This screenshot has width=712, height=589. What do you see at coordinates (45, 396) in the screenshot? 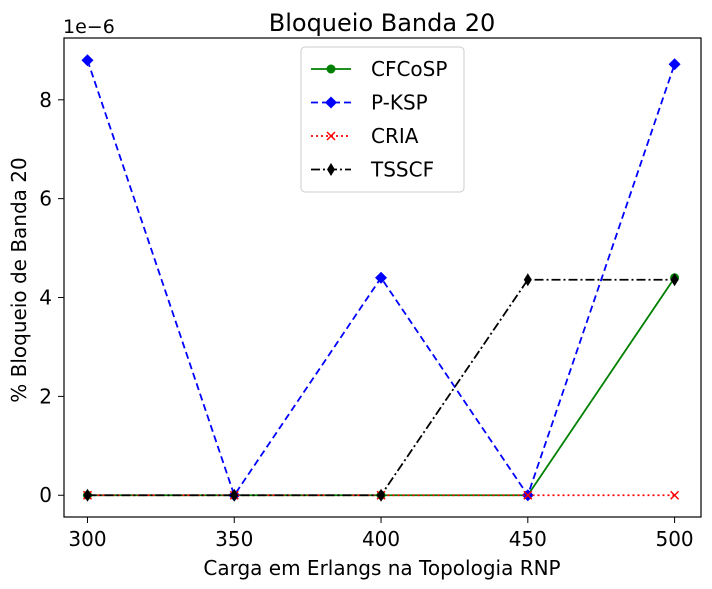
I see `y-tick-label: 2` at bounding box center [45, 396].